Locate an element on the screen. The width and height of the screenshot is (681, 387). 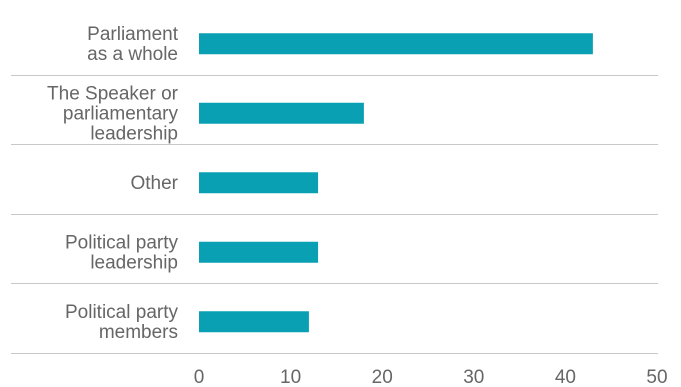
category-label-line: members is located at coordinates (138, 332).